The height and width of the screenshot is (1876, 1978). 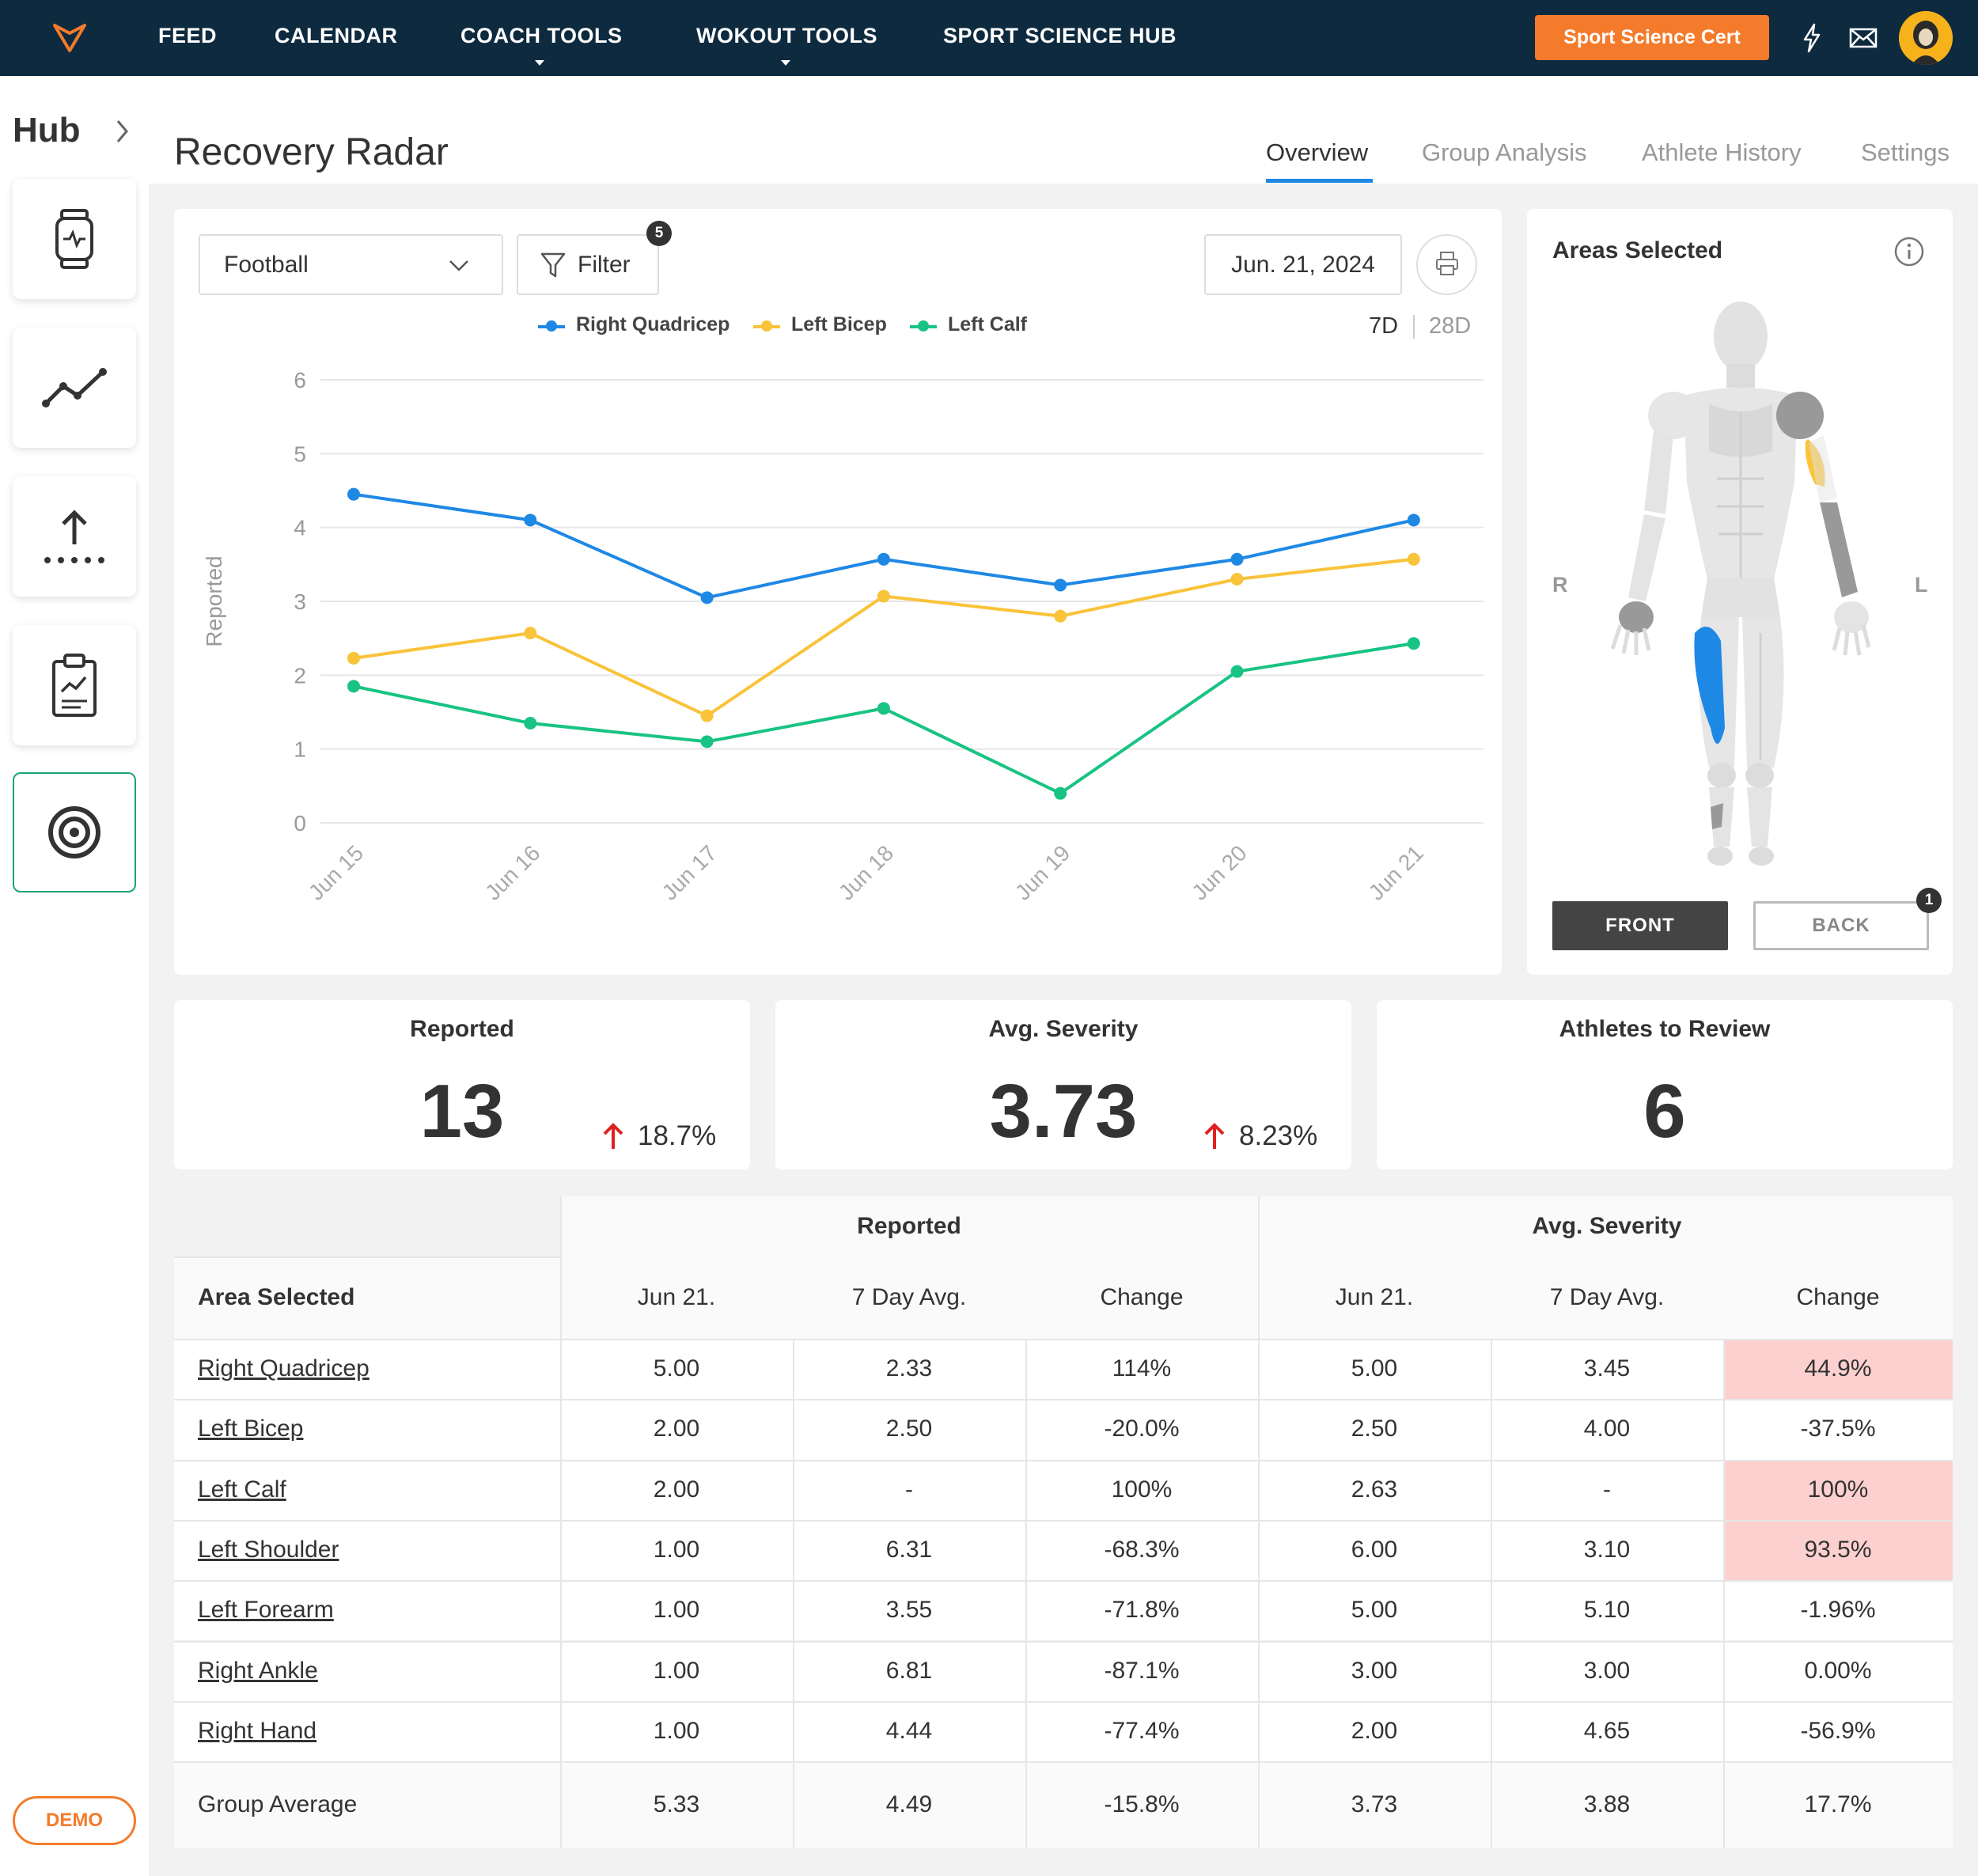 I want to click on series-line-left-calf, so click(x=884, y=718).